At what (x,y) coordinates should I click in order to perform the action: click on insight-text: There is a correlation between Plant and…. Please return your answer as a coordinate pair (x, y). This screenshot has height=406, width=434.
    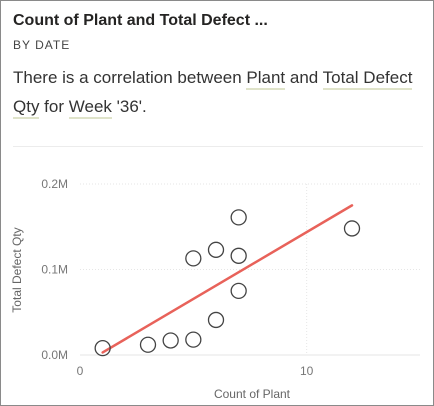
    Looking at the image, I should click on (215, 92).